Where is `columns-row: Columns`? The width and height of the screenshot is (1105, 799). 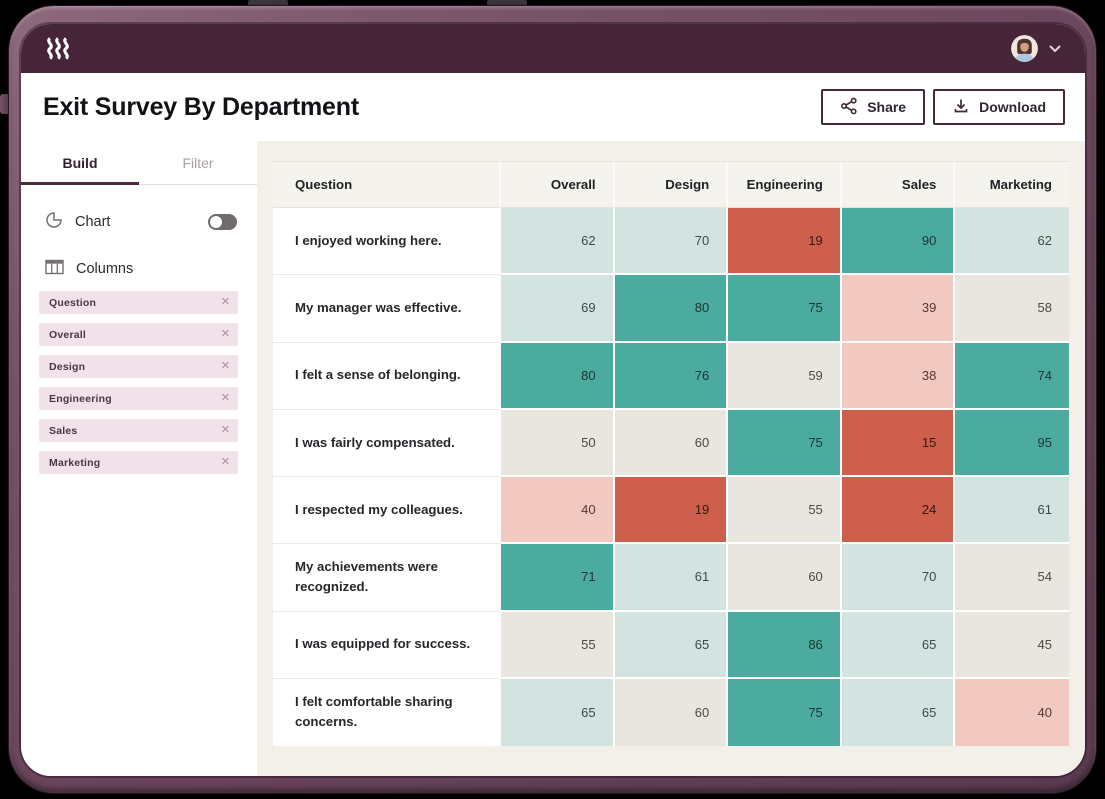 columns-row: Columns is located at coordinates (139, 269).